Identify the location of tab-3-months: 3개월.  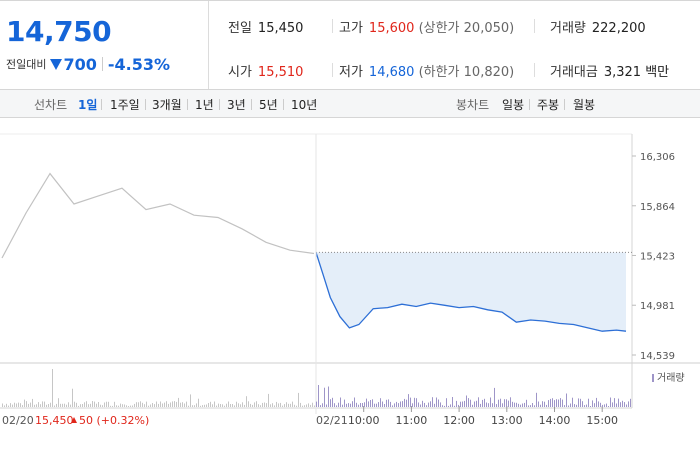
(167, 105).